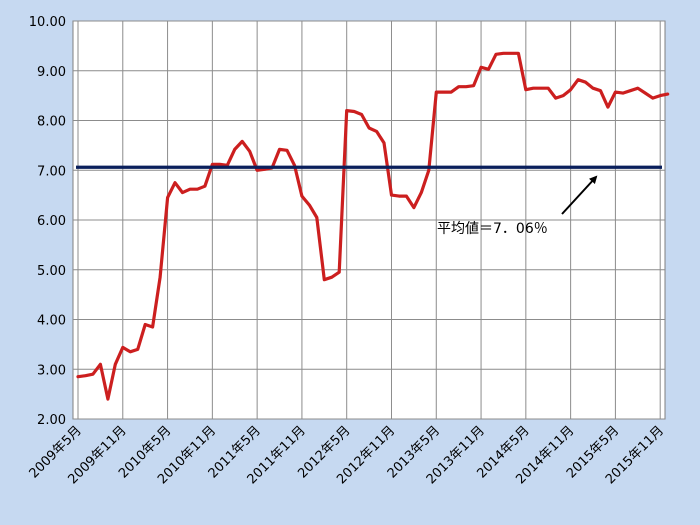  Describe the element at coordinates (51, 72) in the screenshot. I see `y-tick-label: 9.00` at that location.